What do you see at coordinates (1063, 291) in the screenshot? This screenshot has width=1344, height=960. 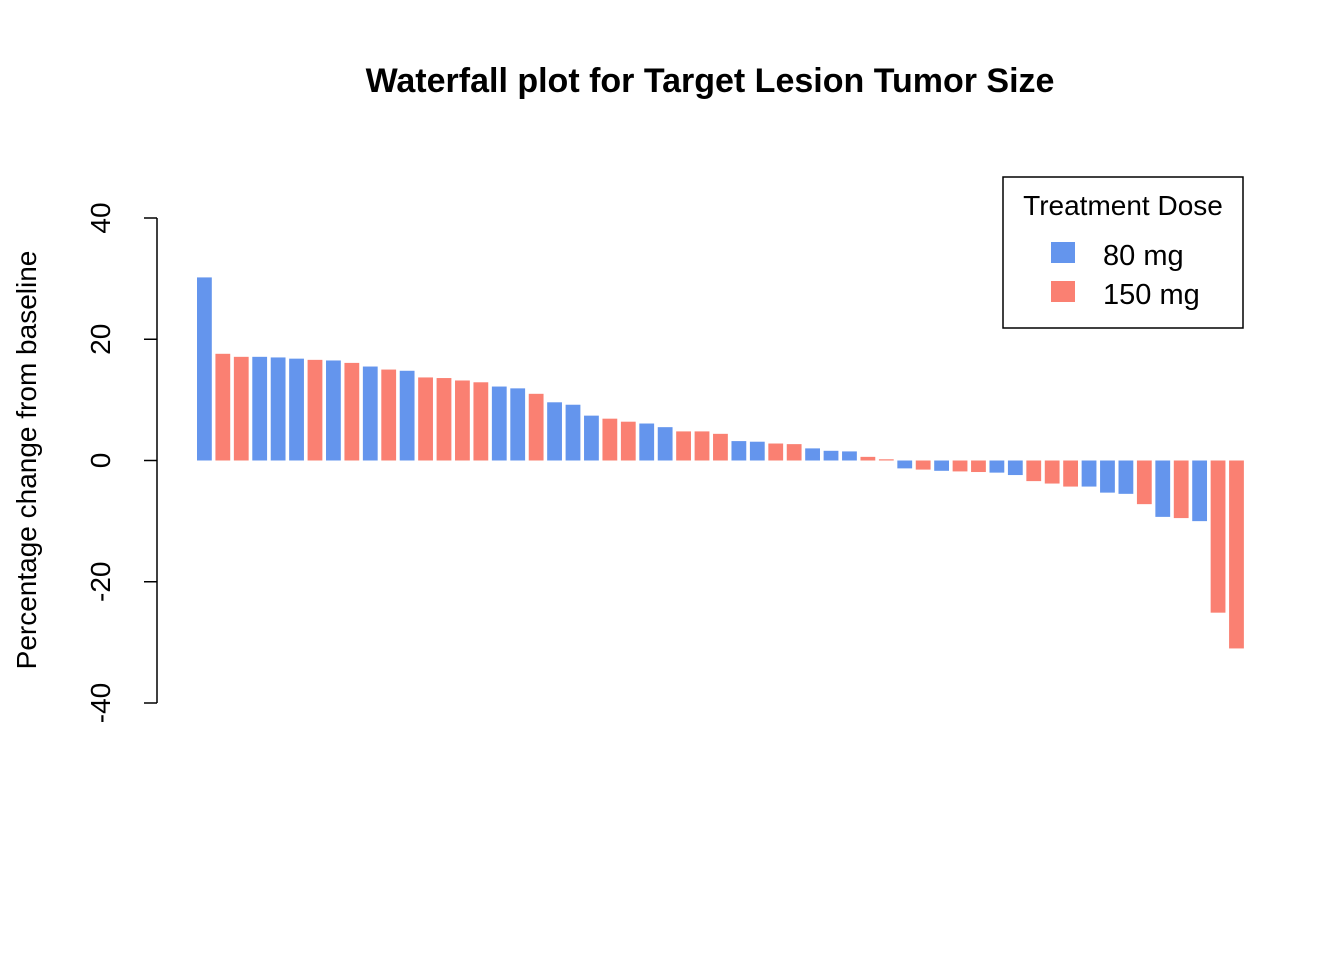 I see `legend-swatch-150mg` at bounding box center [1063, 291].